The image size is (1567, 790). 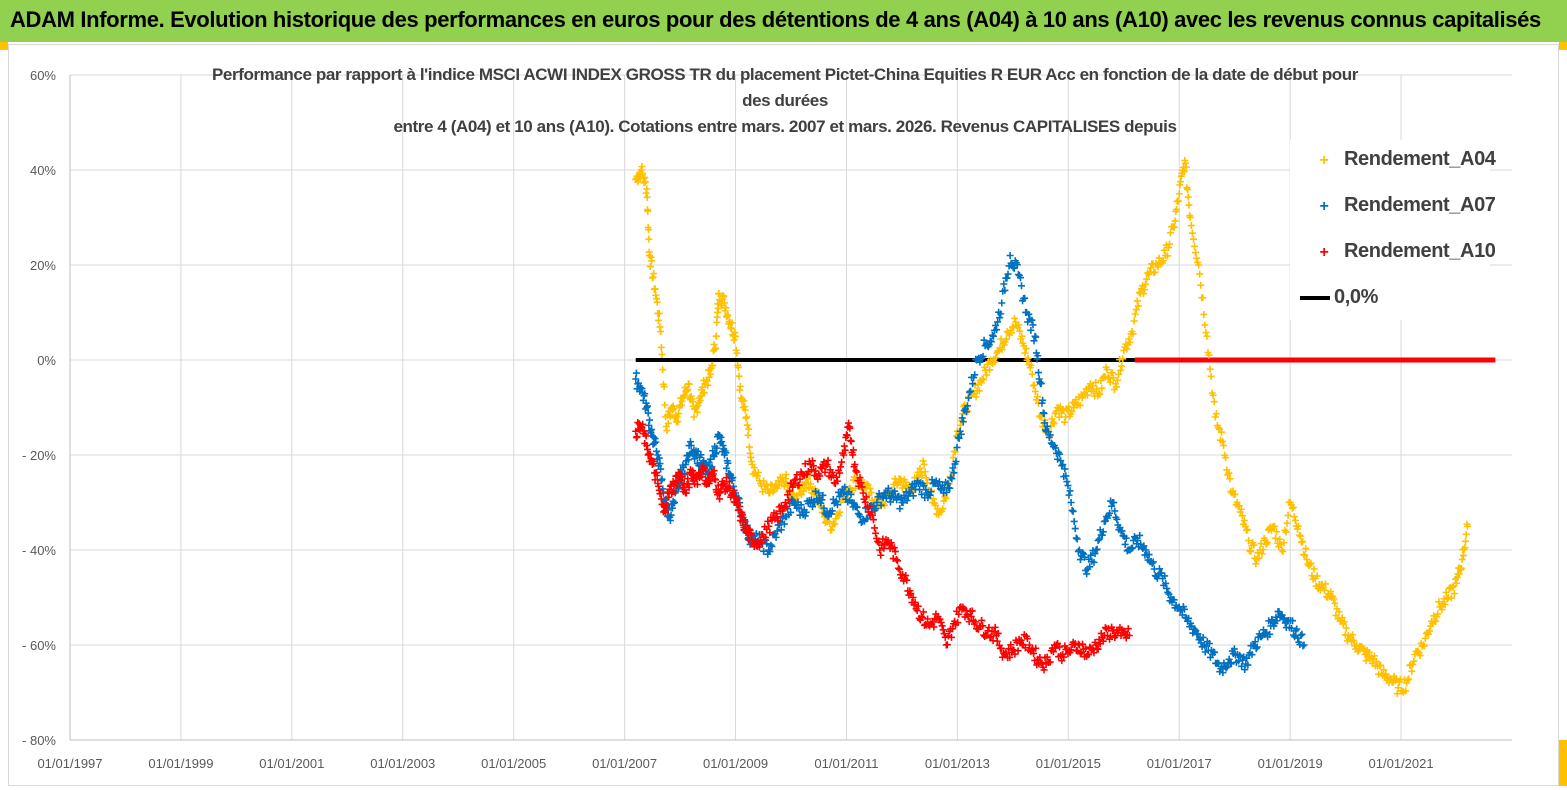 I want to click on x-tick-label: 01/01/2007, so click(x=624, y=763).